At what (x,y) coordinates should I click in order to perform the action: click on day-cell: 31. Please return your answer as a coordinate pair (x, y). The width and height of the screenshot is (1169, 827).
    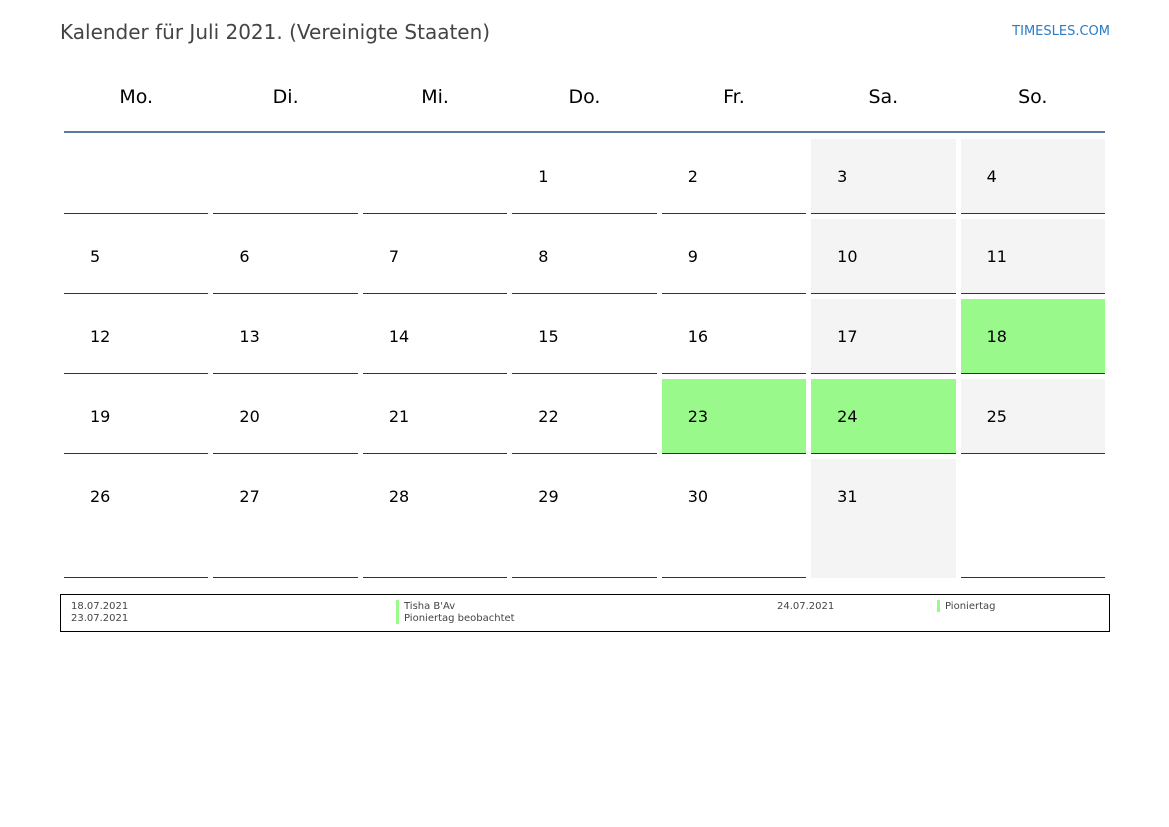
    Looking at the image, I should click on (883, 518).